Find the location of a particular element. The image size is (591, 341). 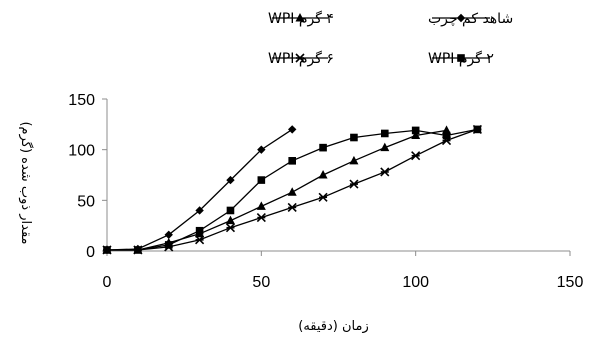

y-tick-label: 50 is located at coordinates (86, 201).